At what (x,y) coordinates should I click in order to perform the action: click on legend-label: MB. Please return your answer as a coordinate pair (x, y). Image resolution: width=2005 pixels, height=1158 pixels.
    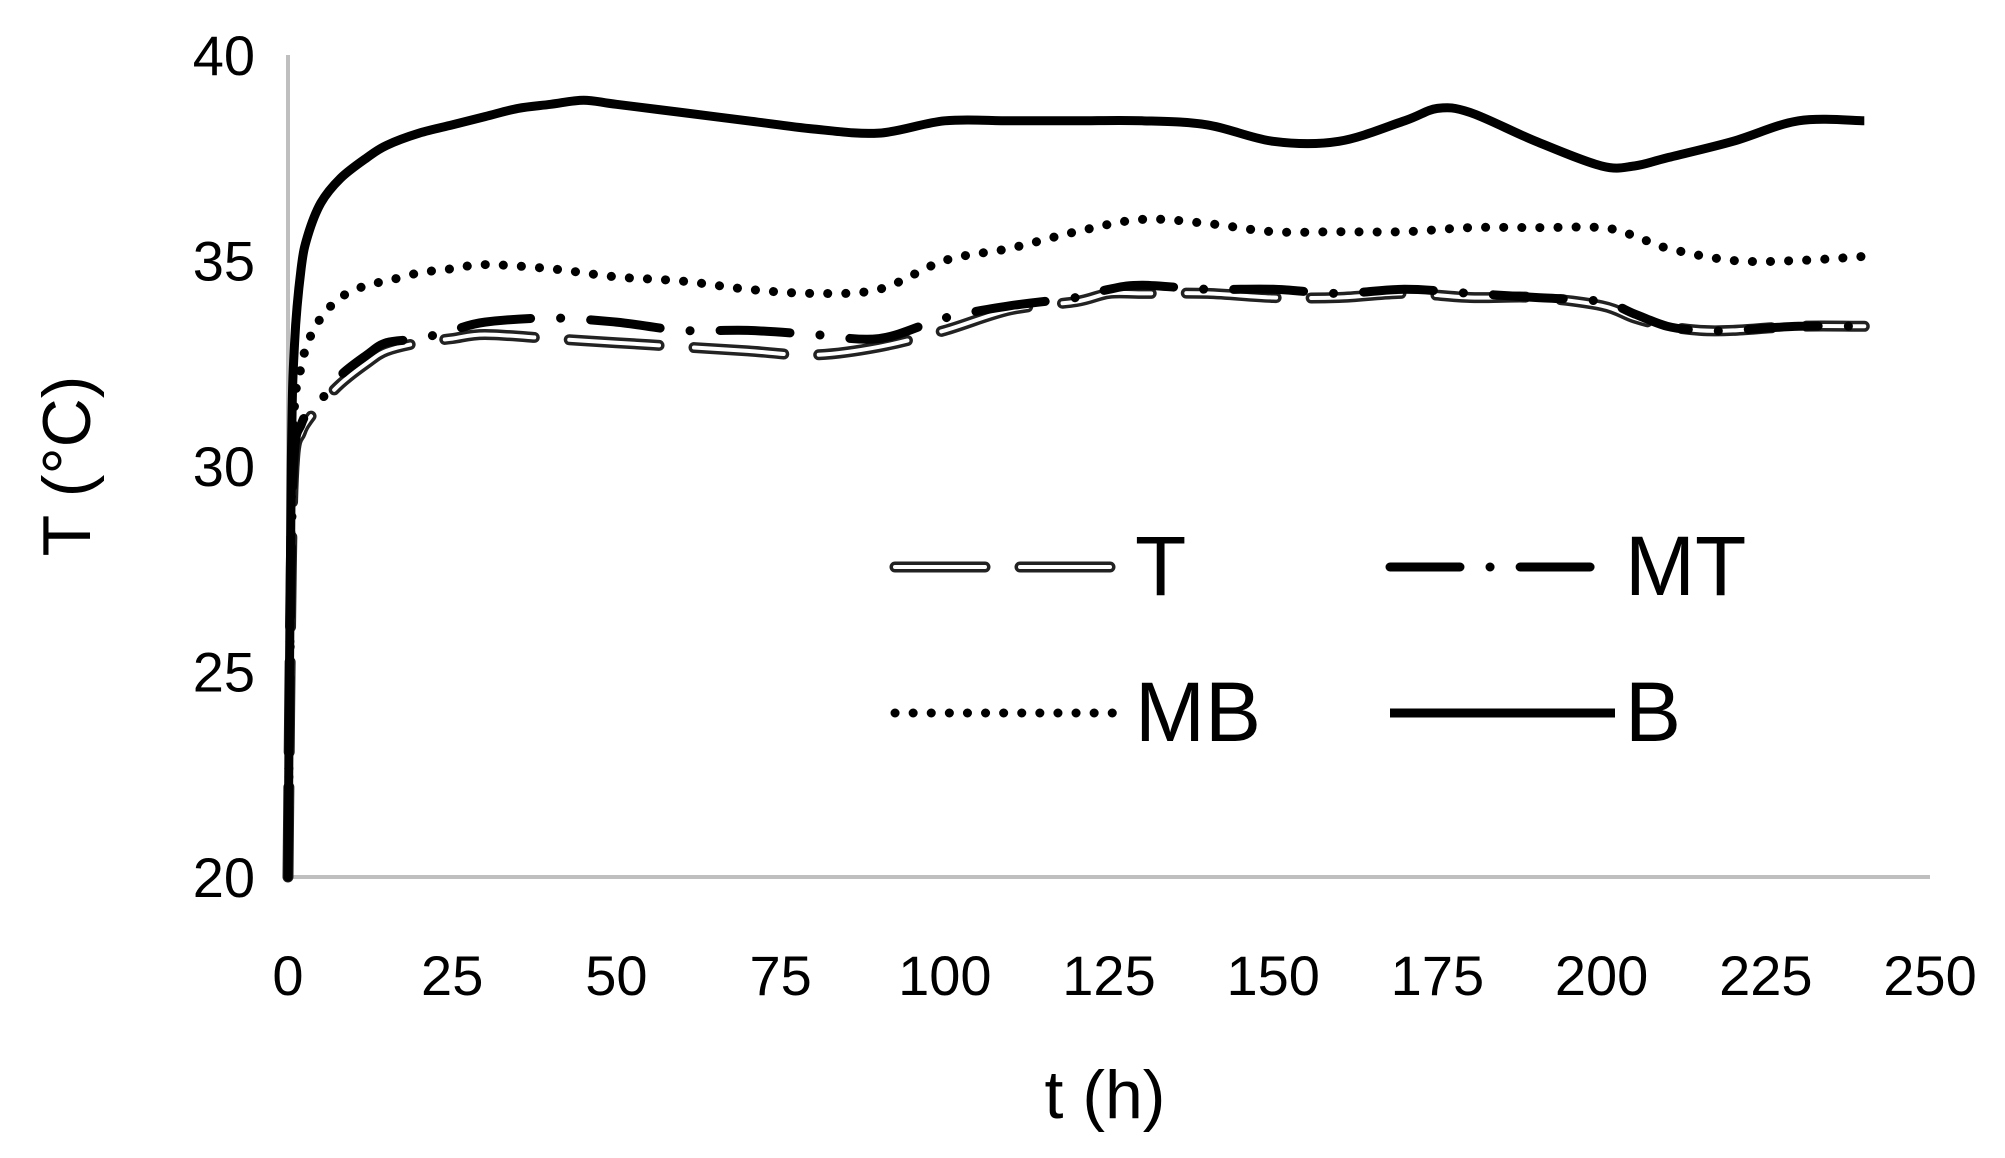
    Looking at the image, I should click on (1198, 712).